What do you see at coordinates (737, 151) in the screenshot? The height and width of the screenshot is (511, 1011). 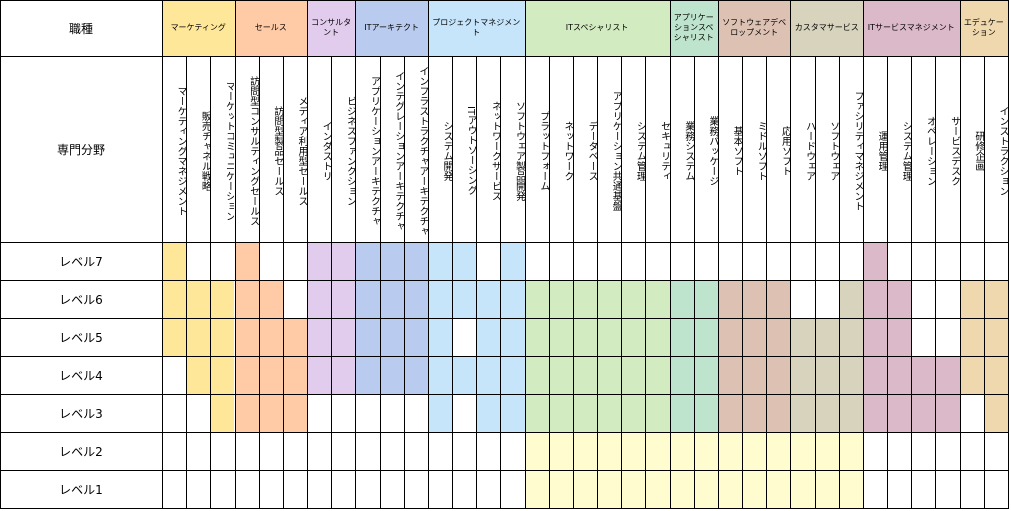 I see `specialty-cell: 基本ソフト` at bounding box center [737, 151].